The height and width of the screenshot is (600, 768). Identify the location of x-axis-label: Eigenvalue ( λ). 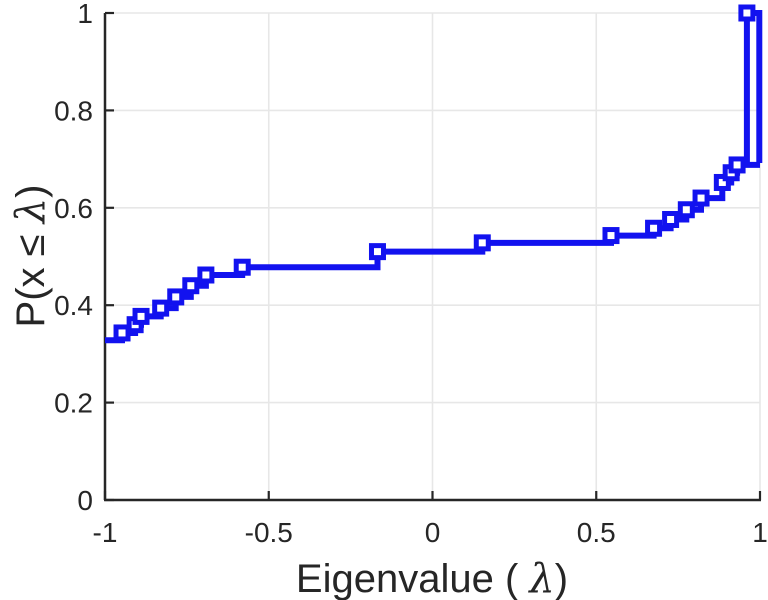
(432, 578).